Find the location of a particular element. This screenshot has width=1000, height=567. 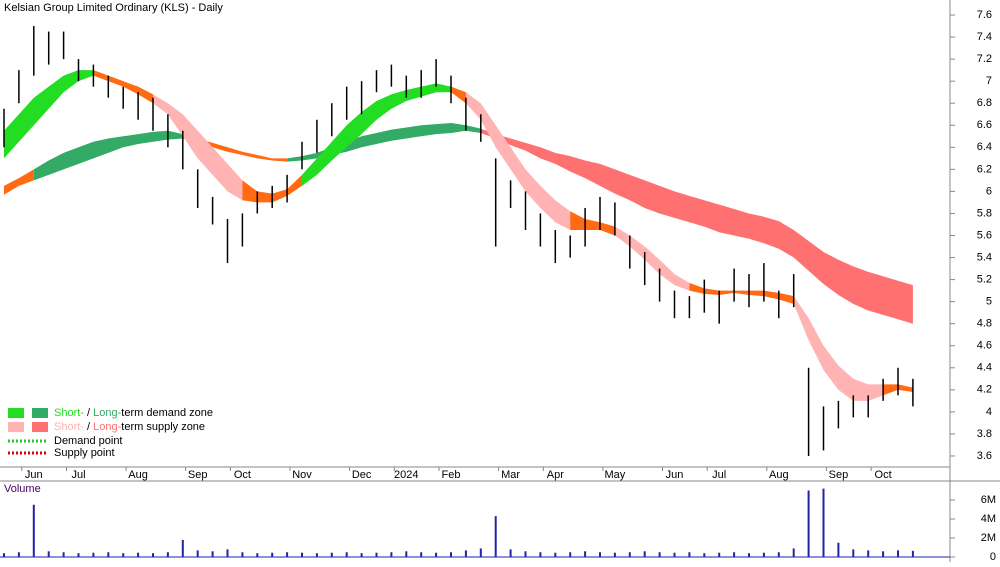

volume-tick-label: 6M is located at coordinates (988, 500).